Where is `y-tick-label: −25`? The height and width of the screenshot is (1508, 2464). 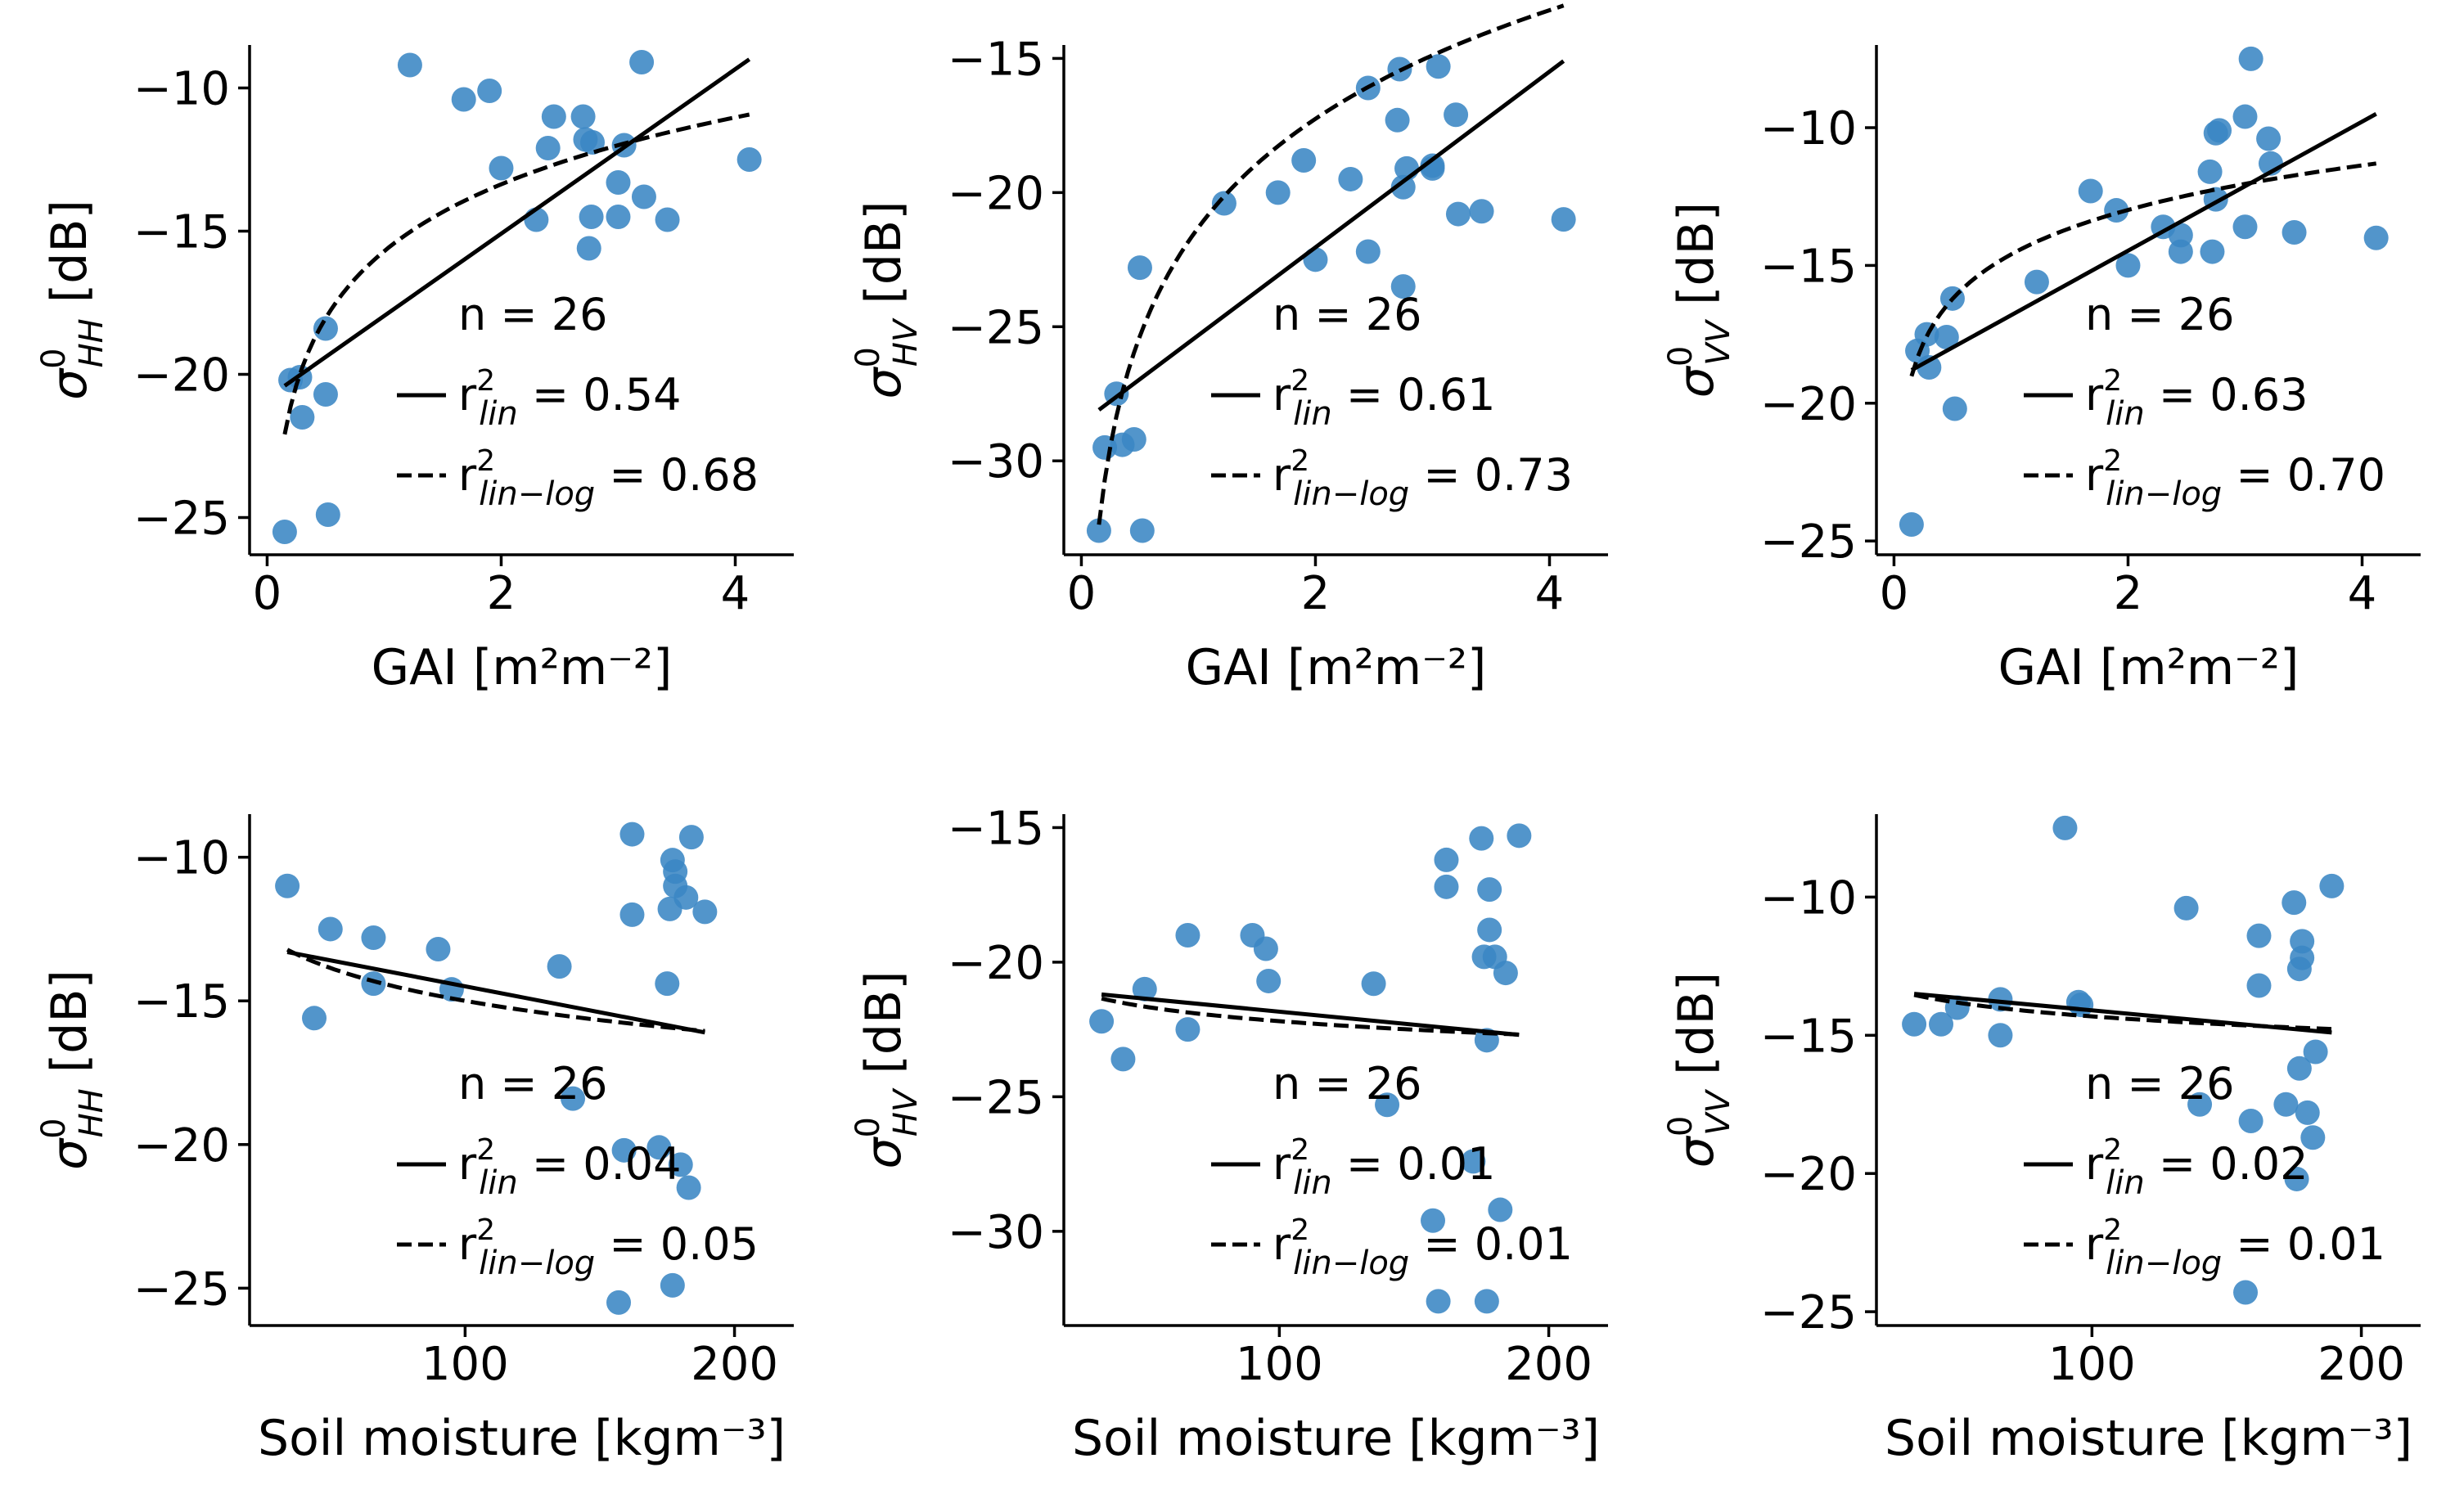
y-tick-label: −25 is located at coordinates (181, 519).